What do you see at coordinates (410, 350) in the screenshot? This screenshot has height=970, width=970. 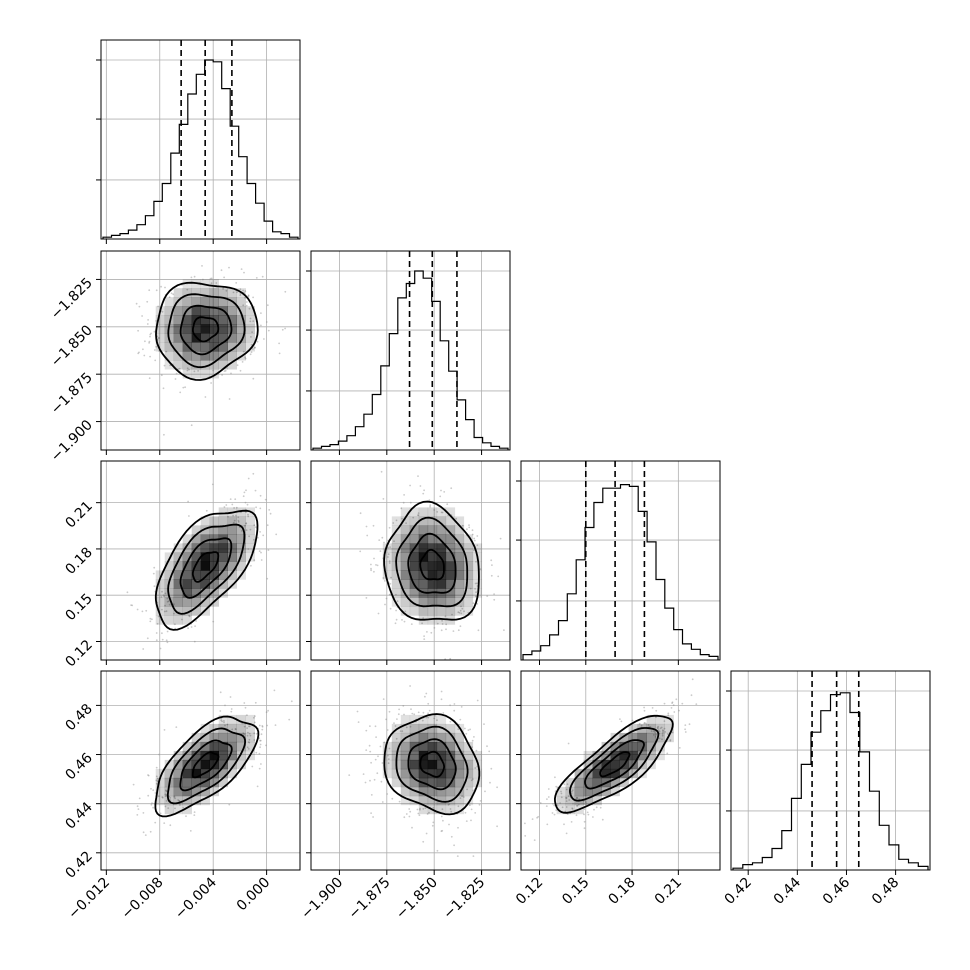 I see `panel-frame` at bounding box center [410, 350].